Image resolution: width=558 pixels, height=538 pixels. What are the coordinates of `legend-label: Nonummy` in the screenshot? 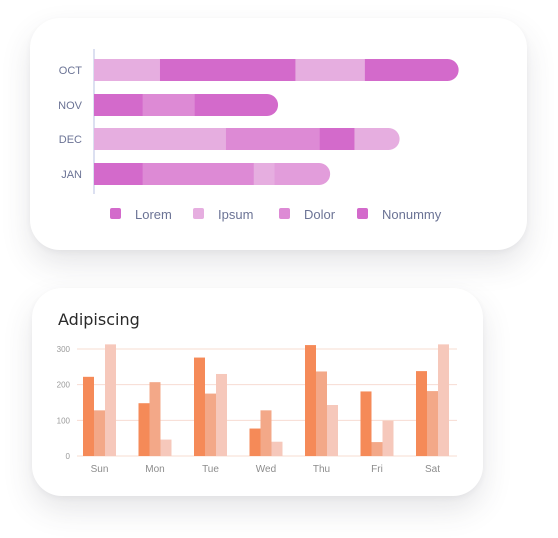 It's located at (412, 214).